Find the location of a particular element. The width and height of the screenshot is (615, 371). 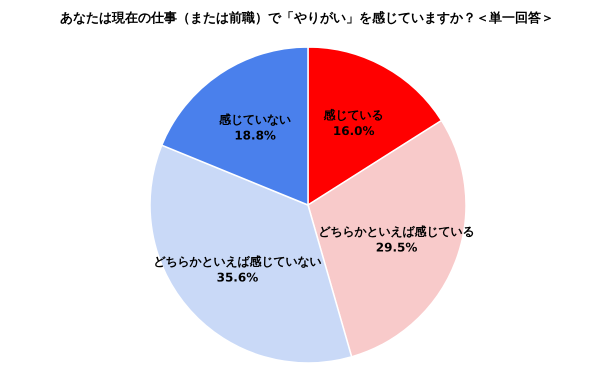

data-label: 35.6% is located at coordinates (237, 277).